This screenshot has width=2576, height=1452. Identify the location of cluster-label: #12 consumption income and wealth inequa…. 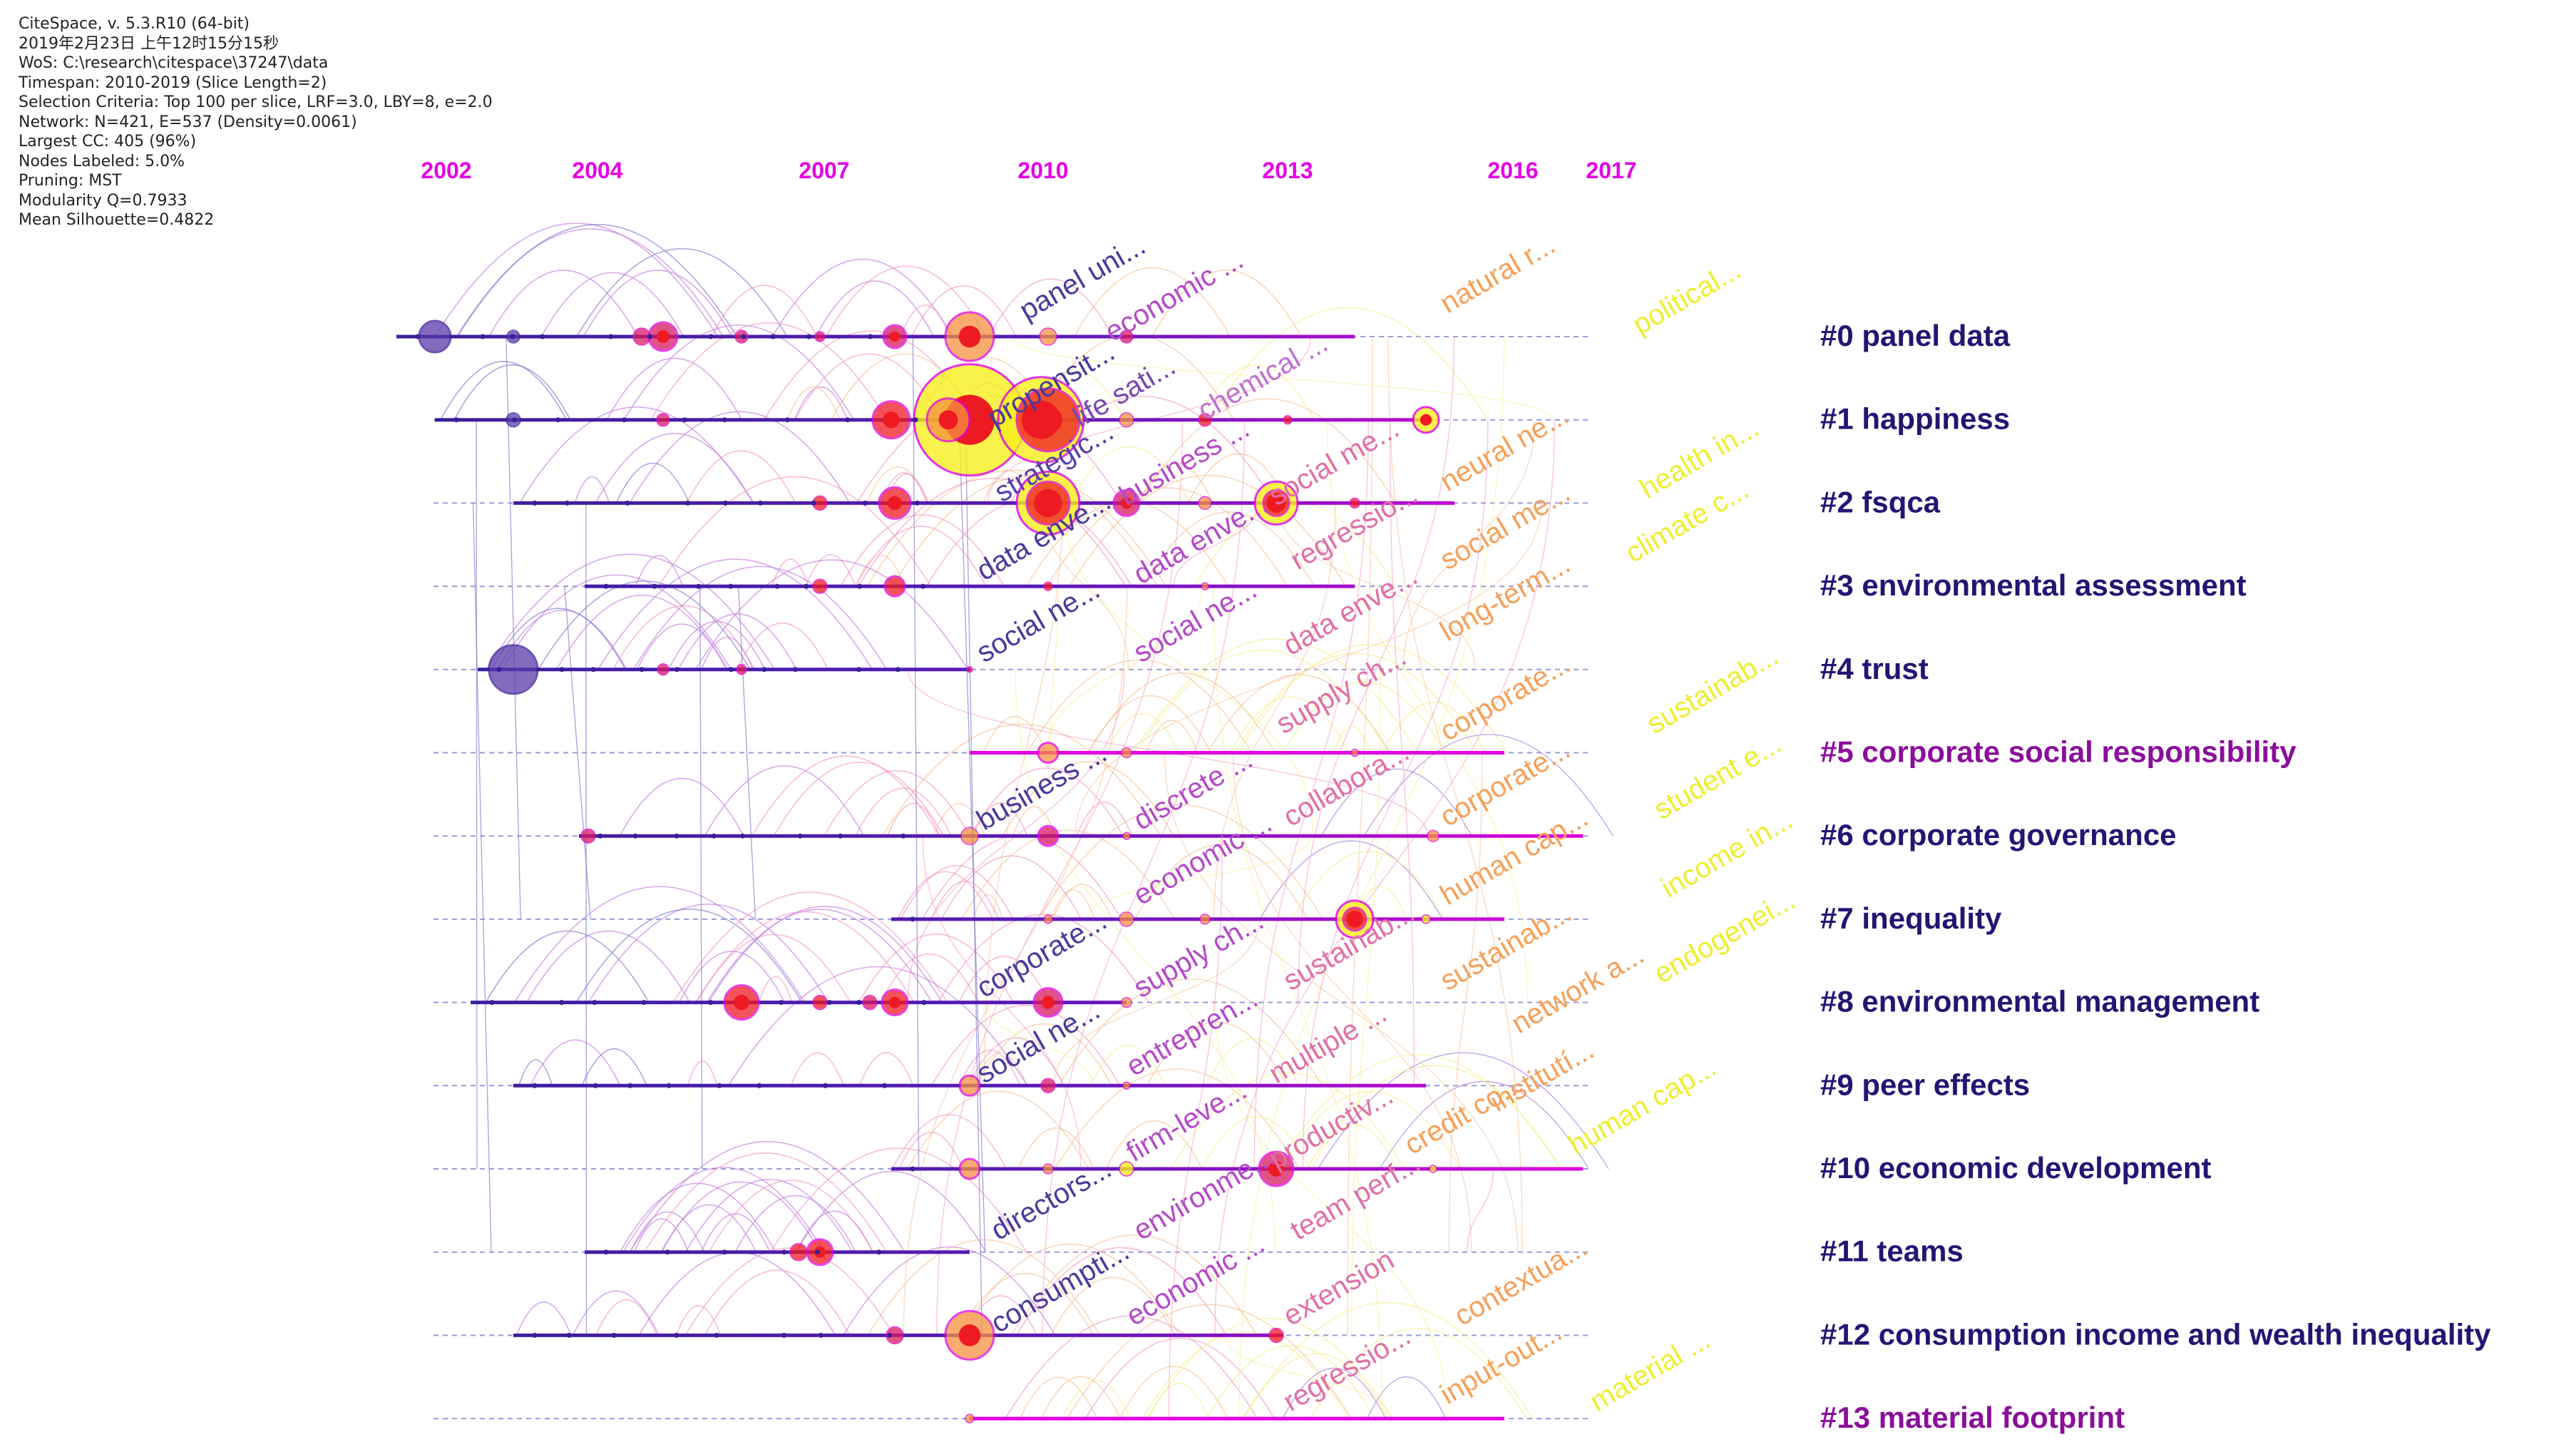
(2155, 1334).